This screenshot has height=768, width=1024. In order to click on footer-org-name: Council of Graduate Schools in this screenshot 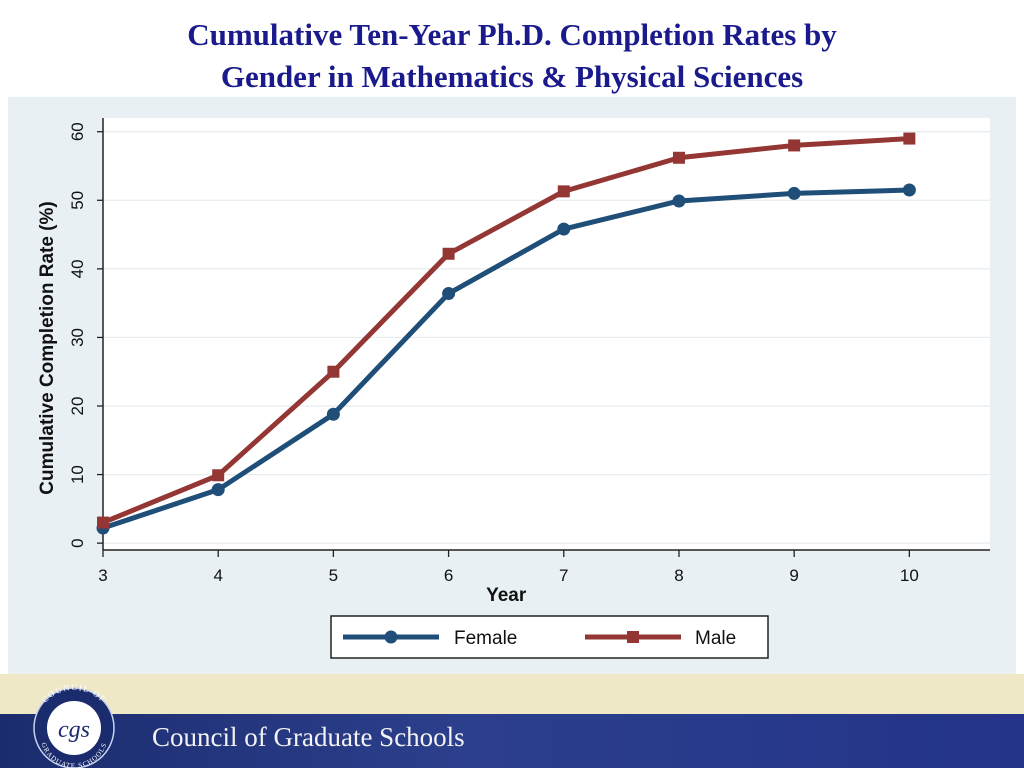, I will do `click(308, 737)`.